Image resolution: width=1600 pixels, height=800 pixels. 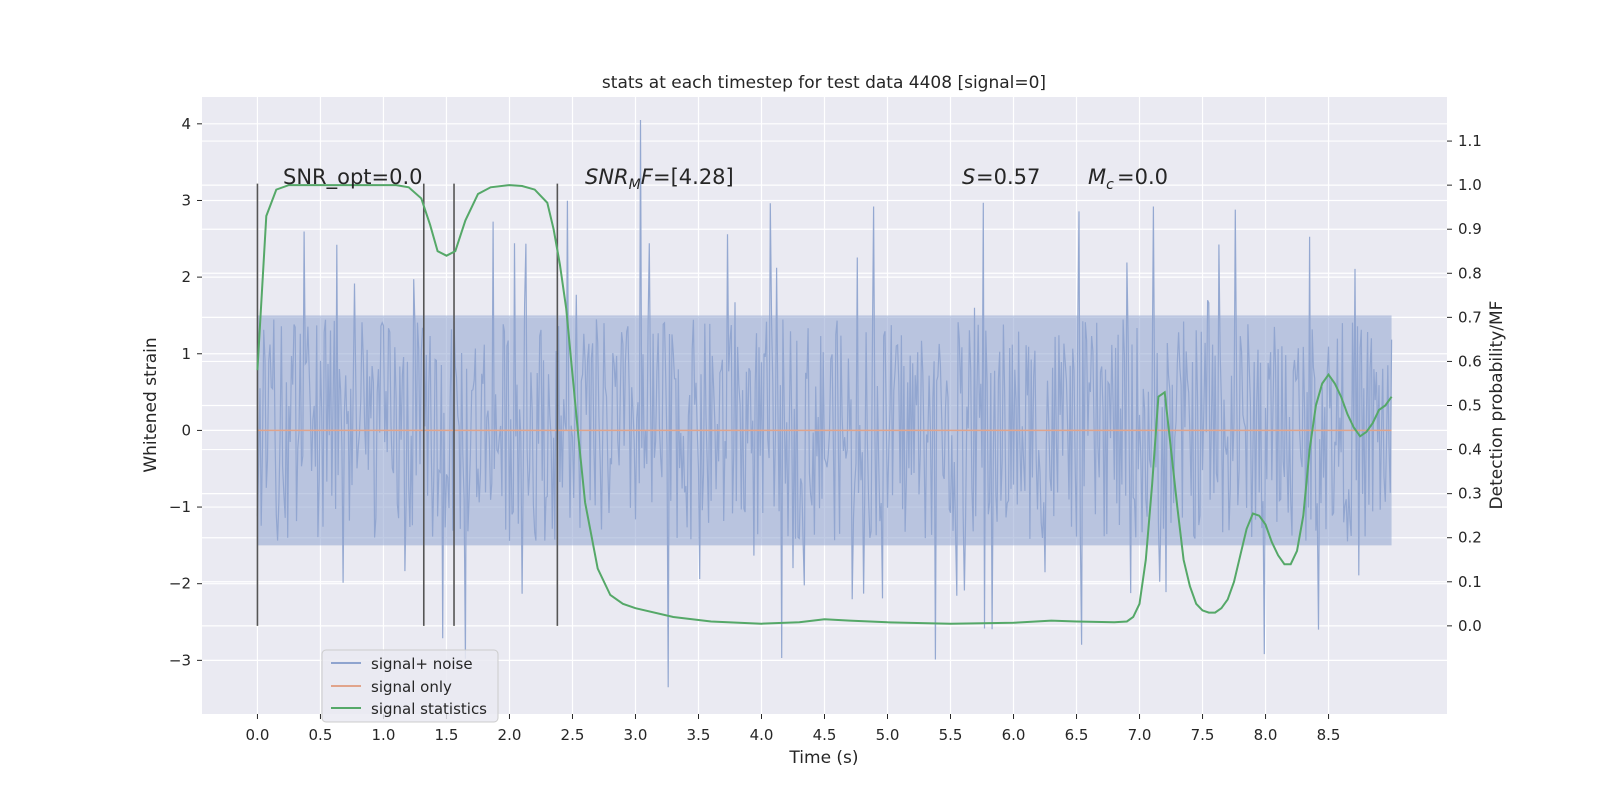 I want to click on y-tick-label-right: 0.5, so click(x=1470, y=406).